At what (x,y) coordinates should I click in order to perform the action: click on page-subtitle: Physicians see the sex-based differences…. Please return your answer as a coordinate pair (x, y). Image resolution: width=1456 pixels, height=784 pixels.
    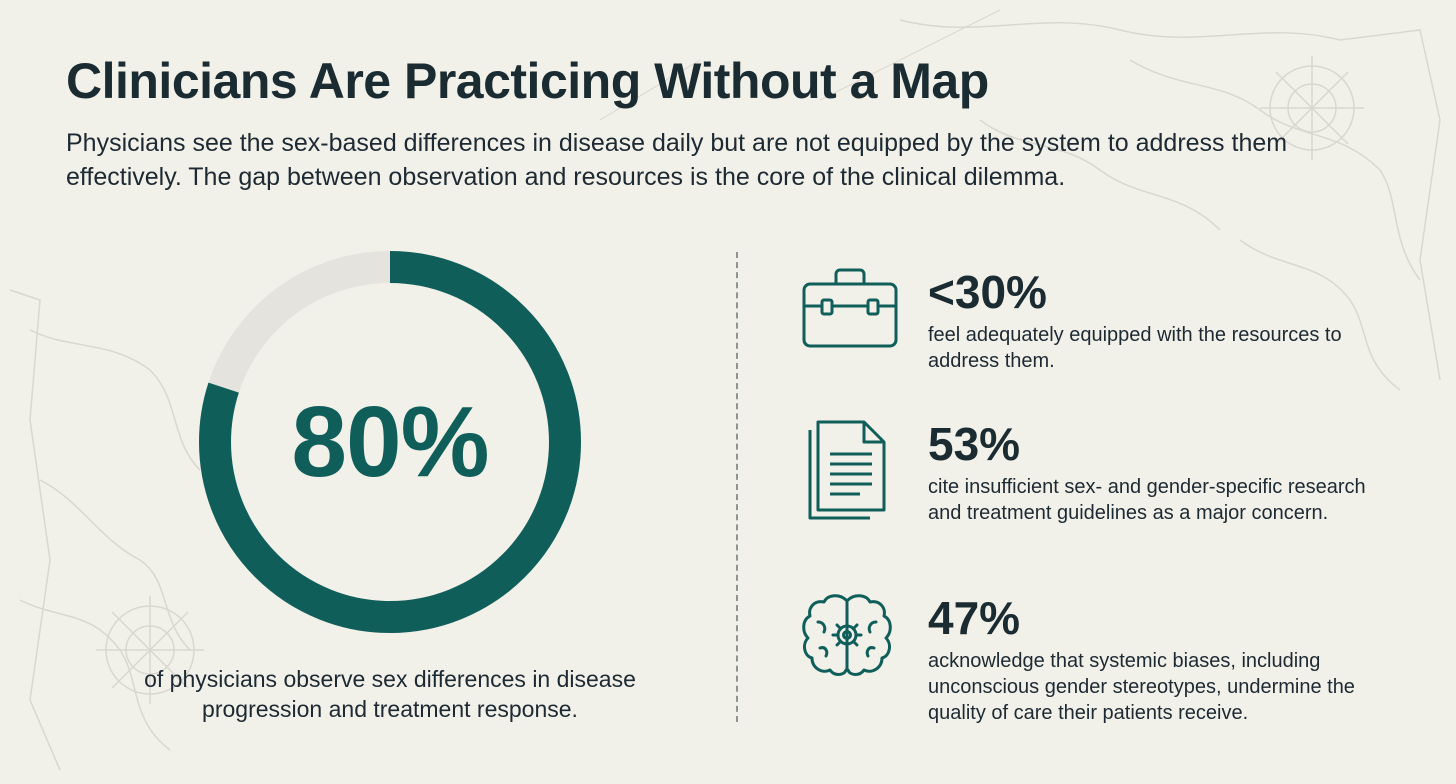
    Looking at the image, I should click on (677, 160).